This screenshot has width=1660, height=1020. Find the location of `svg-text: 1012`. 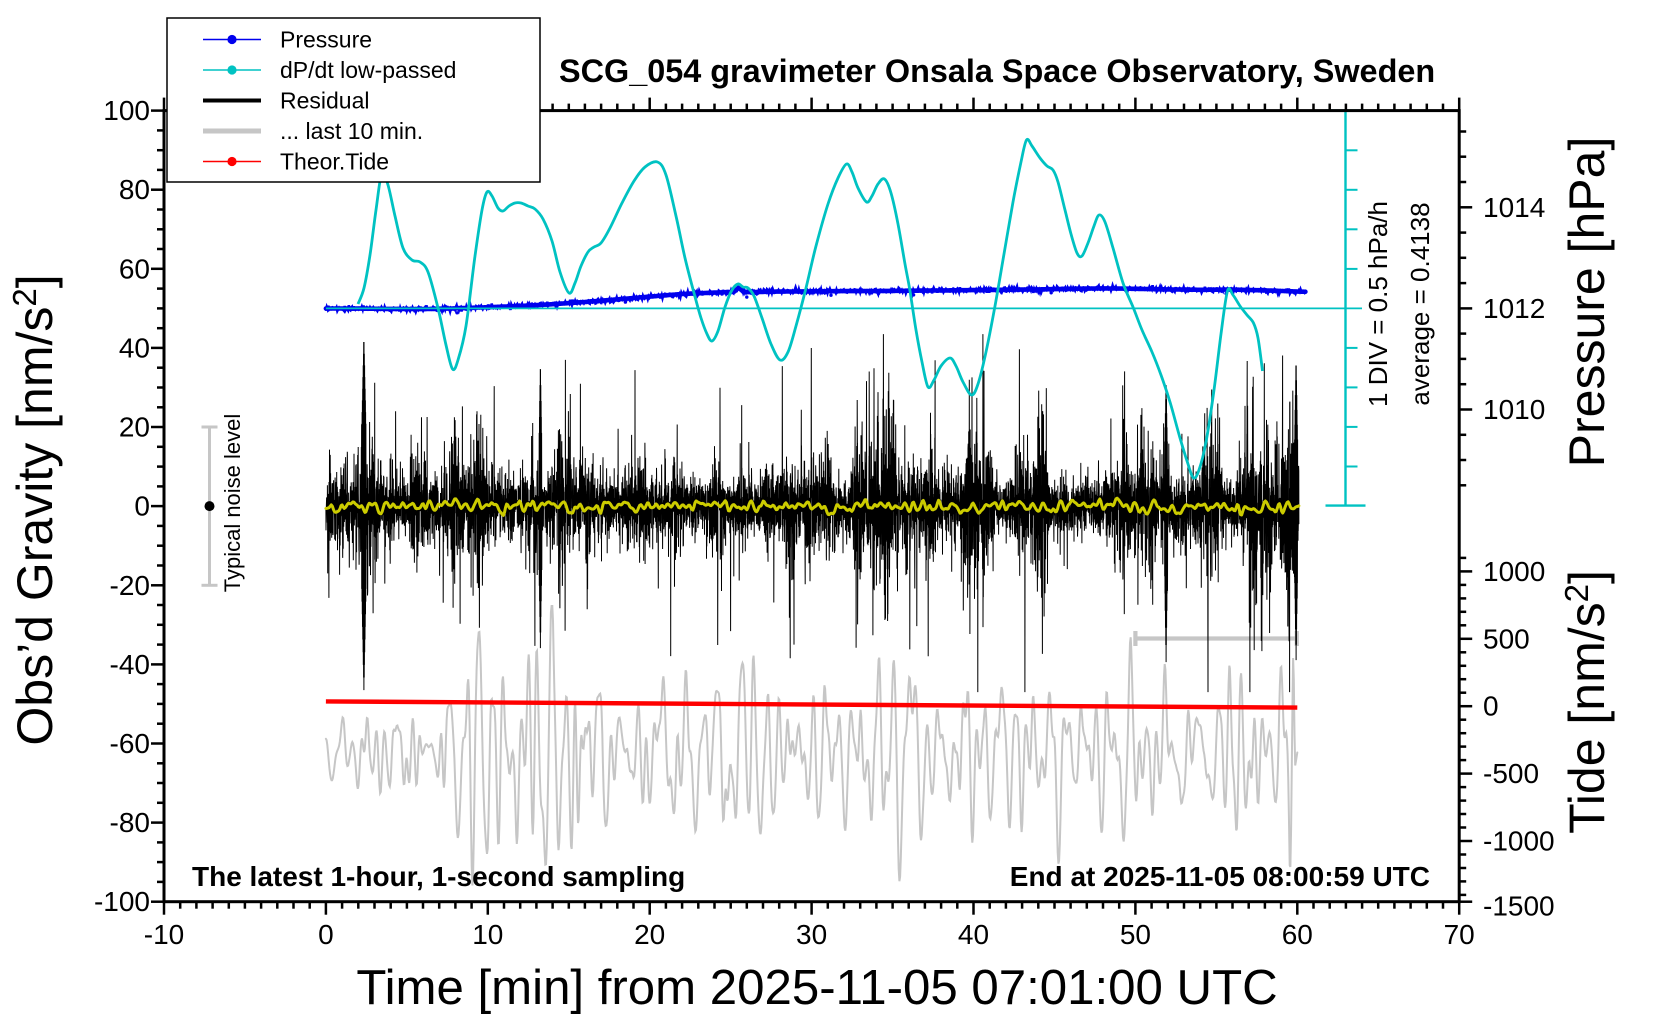

svg-text: 1012 is located at coordinates (1514, 308).